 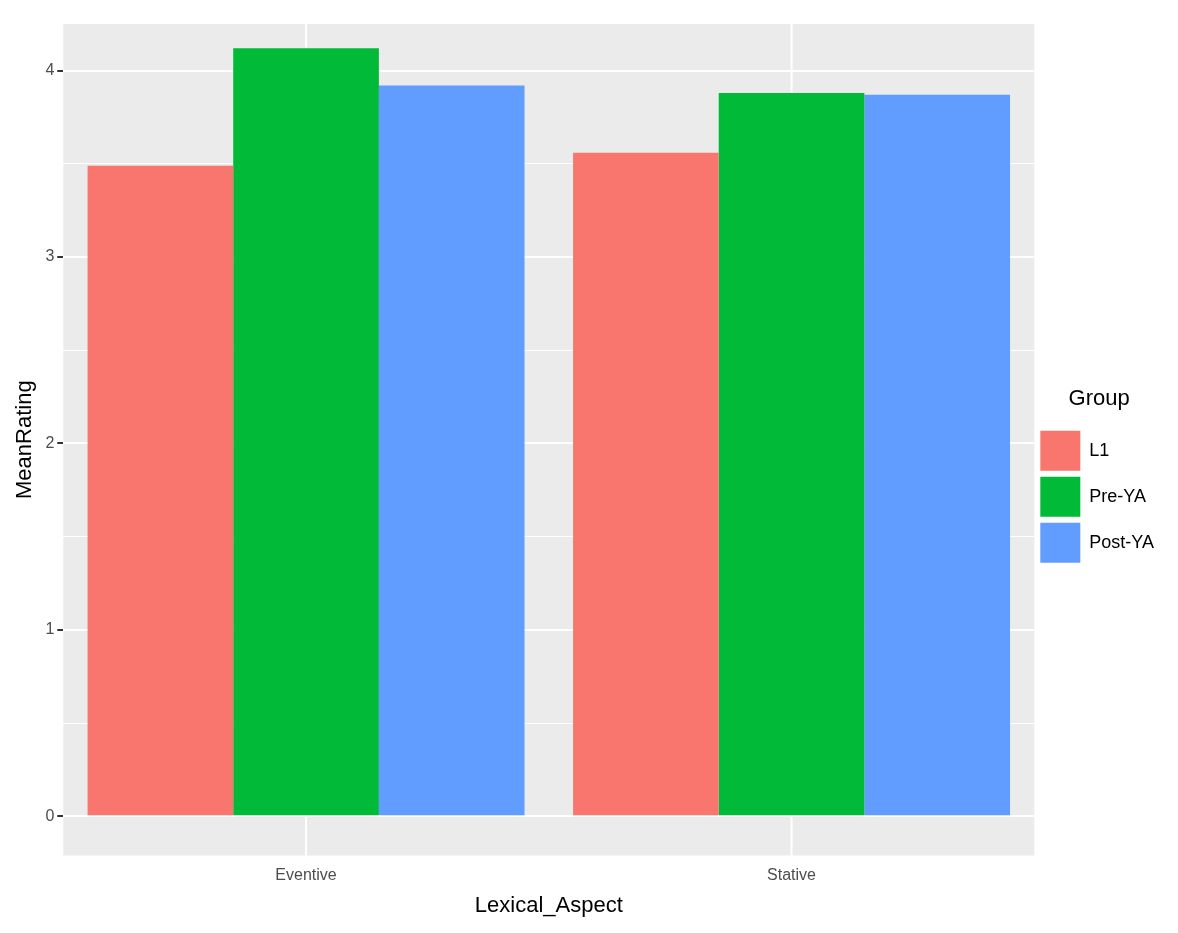 What do you see at coordinates (24, 440) in the screenshot?
I see `y-axis-title: MeanRating` at bounding box center [24, 440].